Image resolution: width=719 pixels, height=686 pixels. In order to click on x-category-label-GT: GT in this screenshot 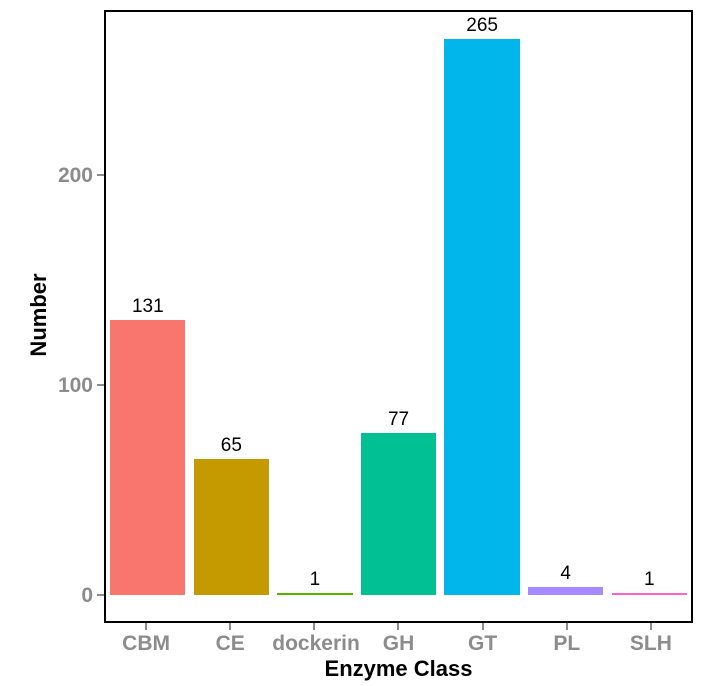, I will do `click(483, 643)`.